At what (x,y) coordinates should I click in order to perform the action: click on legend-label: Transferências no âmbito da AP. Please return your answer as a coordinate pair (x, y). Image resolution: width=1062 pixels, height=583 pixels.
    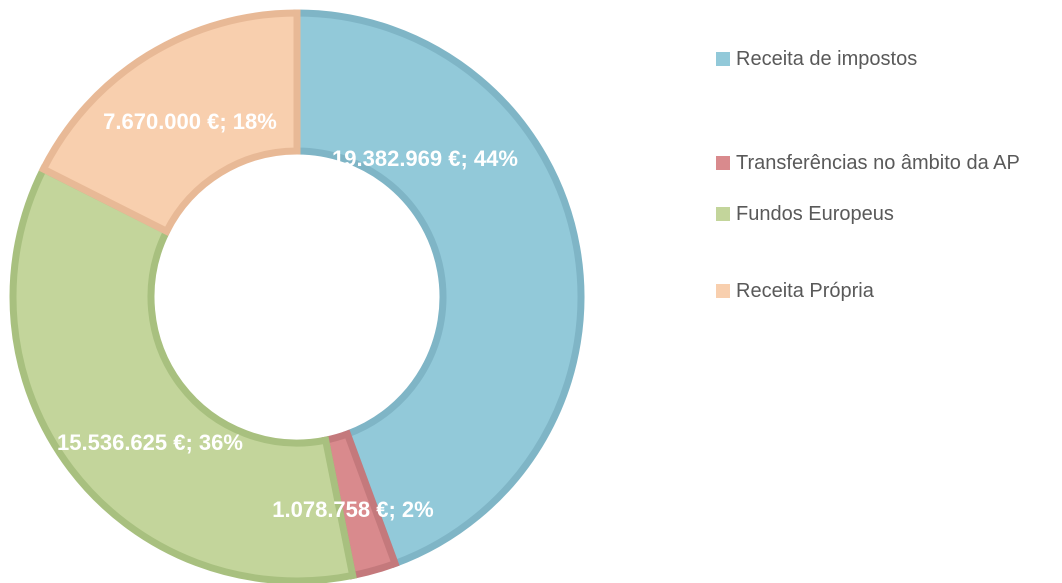
    Looking at the image, I should click on (878, 163).